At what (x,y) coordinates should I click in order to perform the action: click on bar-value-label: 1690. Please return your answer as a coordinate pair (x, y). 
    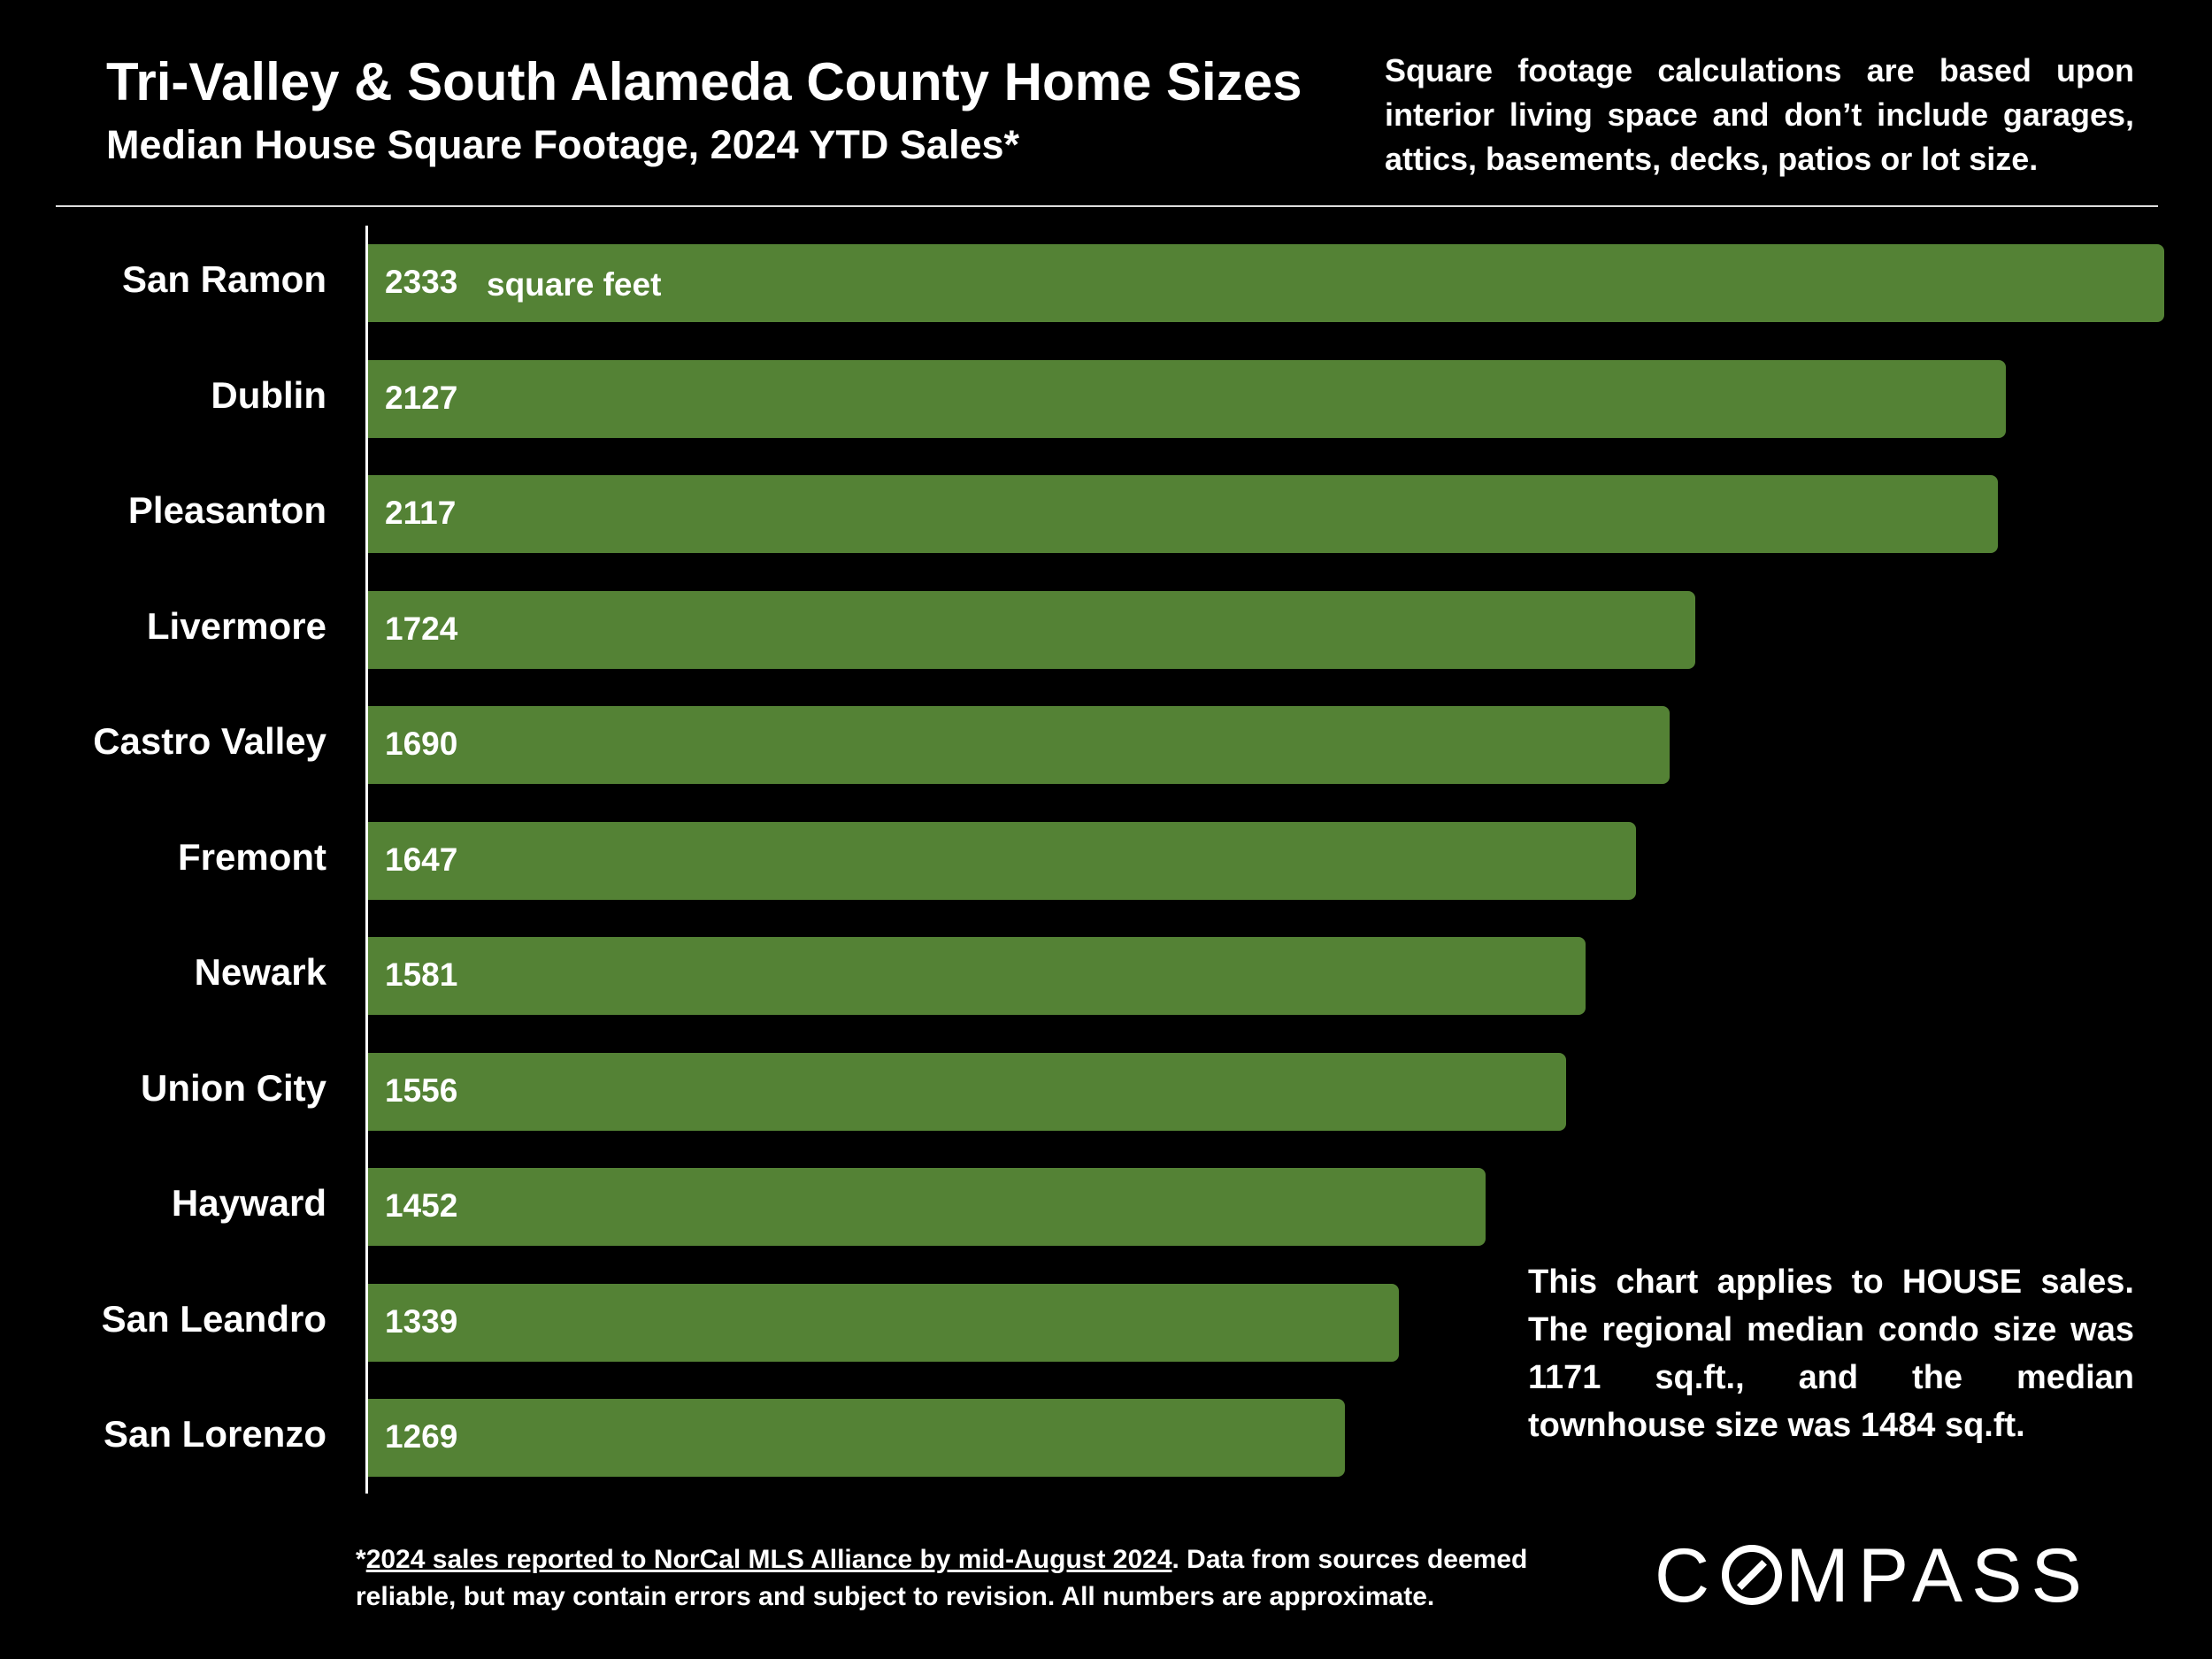
    Looking at the image, I should click on (422, 744).